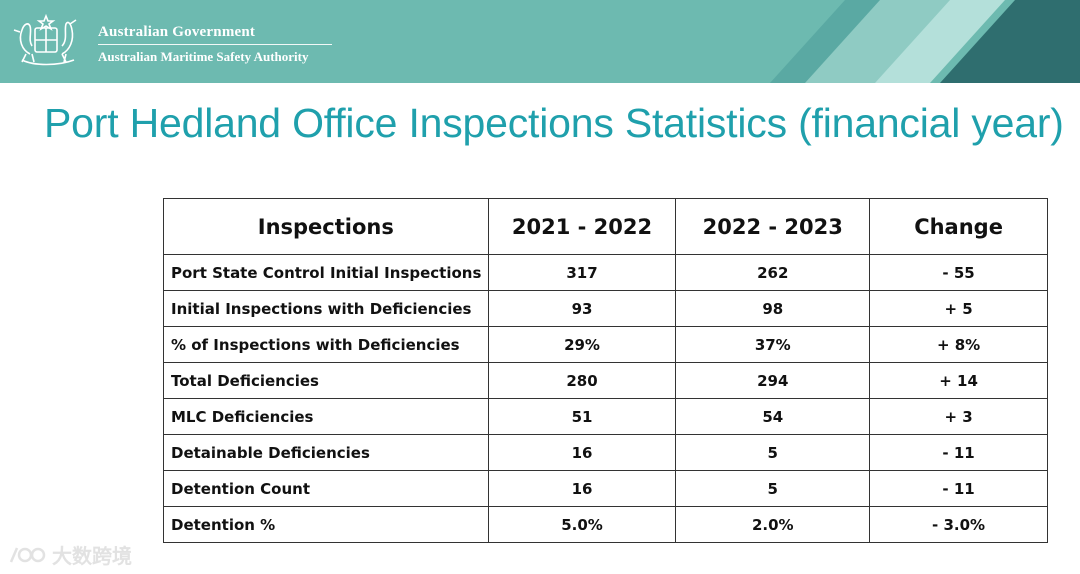 This screenshot has width=1080, height=574. Describe the element at coordinates (958, 308) in the screenshot. I see `value-change: + 5` at that location.